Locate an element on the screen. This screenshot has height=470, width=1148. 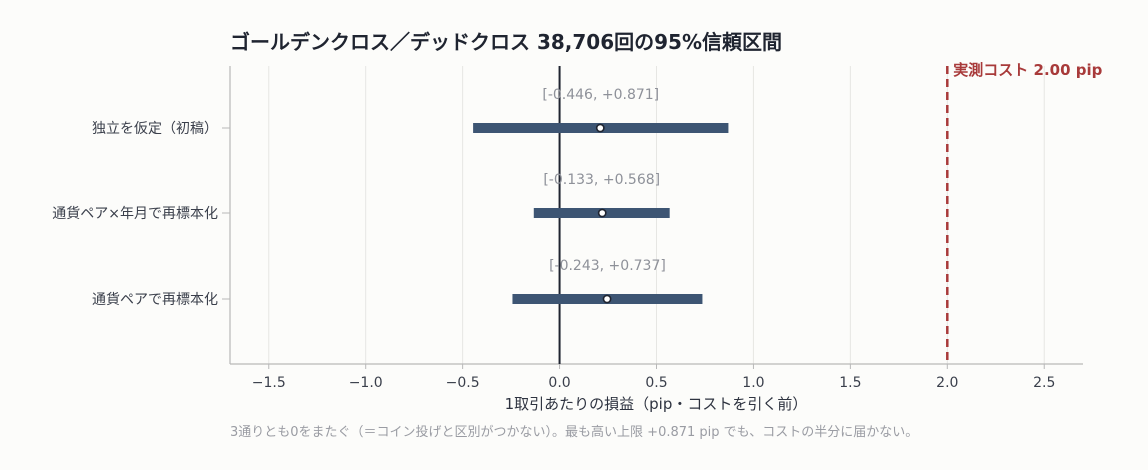
x-tick-label: 0.0 is located at coordinates (559, 383).